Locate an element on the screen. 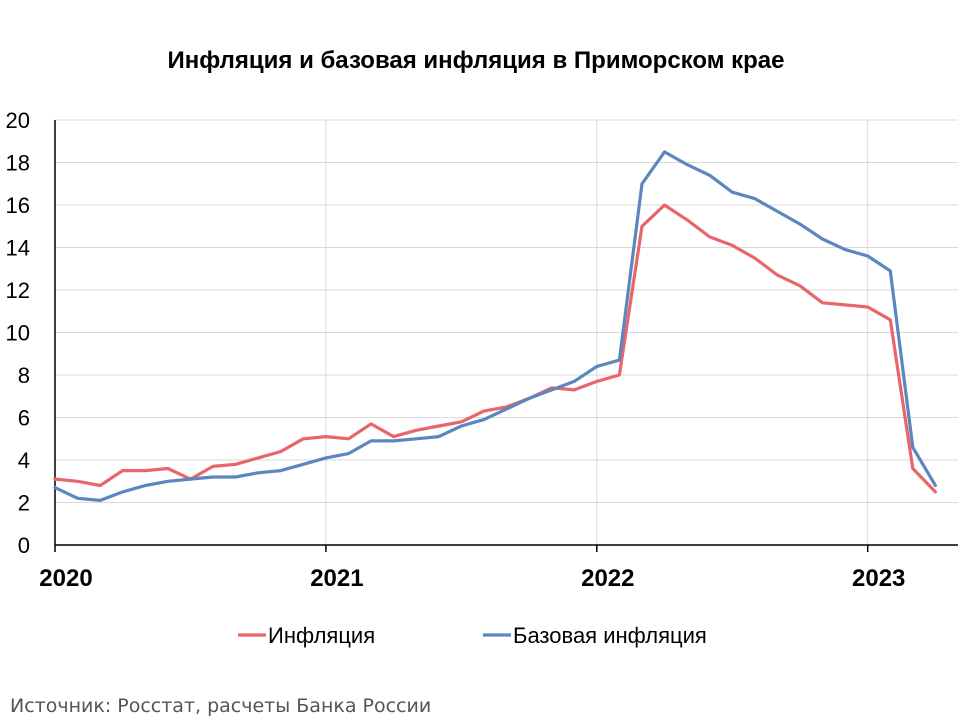 Image resolution: width=960 pixels, height=720 pixels. legend-label-2: Базовая инфляция is located at coordinates (610, 635).